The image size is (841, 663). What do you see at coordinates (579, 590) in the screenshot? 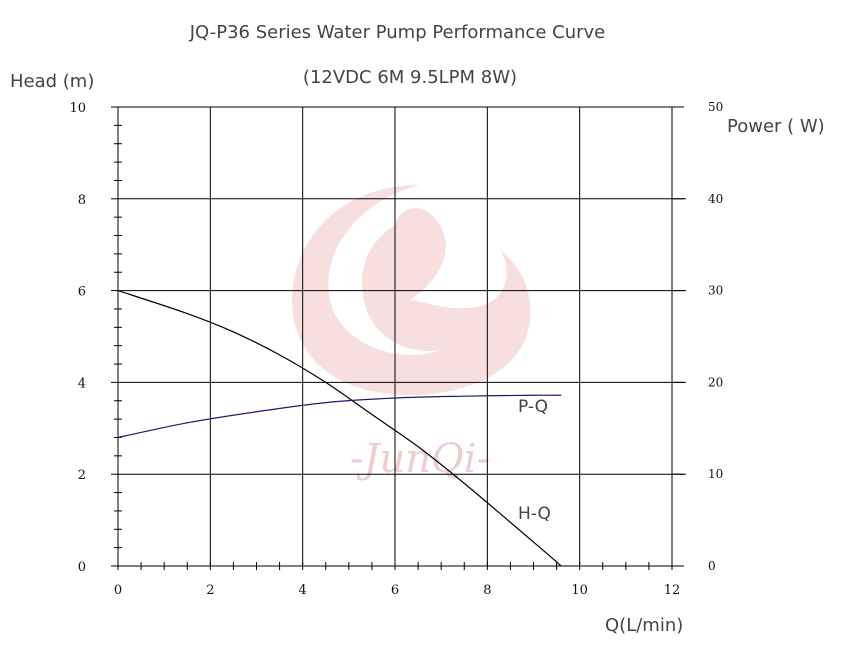
I see `x-tick-label: 10` at bounding box center [579, 590].